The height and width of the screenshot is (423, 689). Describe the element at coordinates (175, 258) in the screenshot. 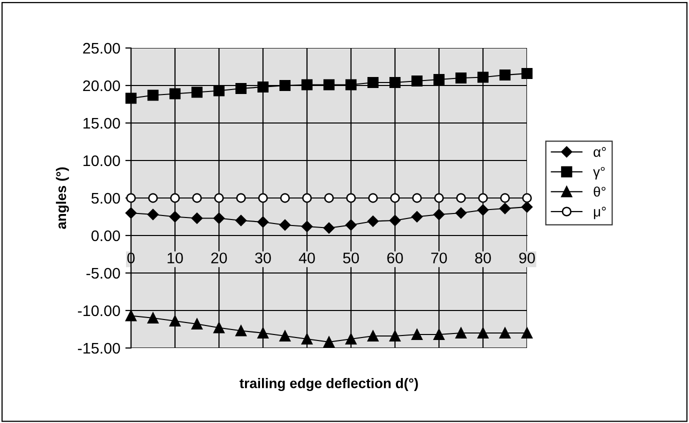

I see `x-tick-label: 10` at that location.